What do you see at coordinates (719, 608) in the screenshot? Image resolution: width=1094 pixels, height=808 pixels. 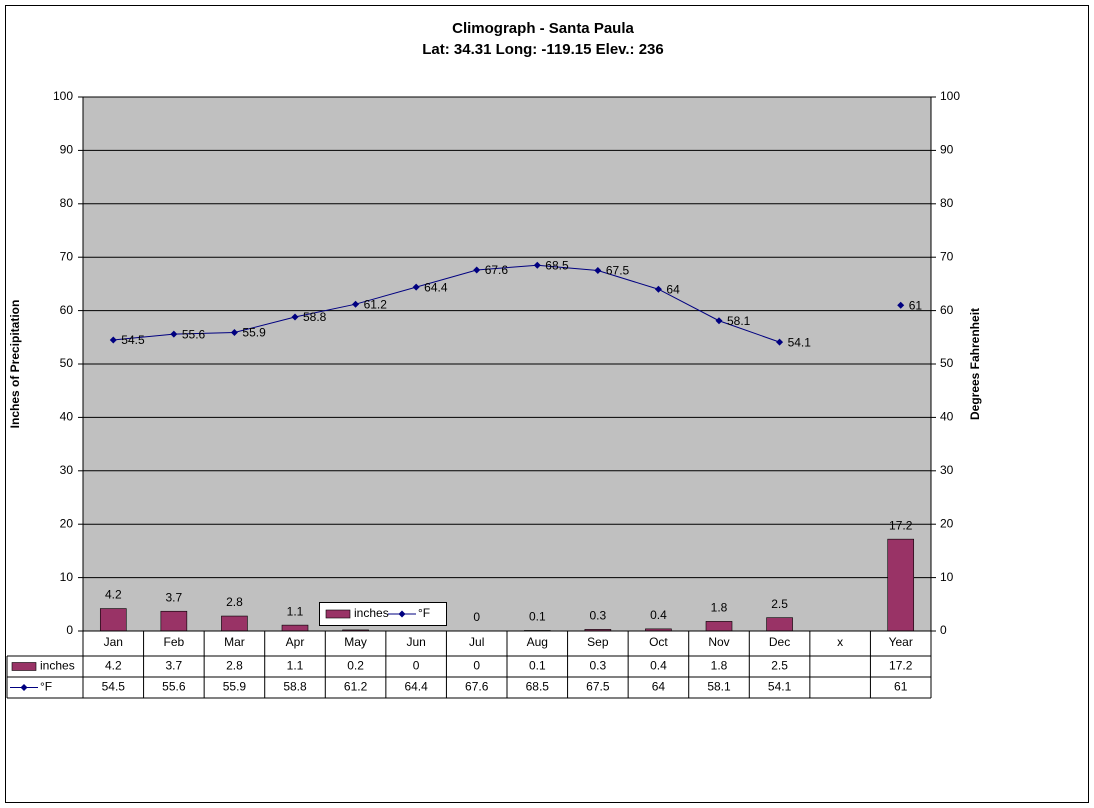 I see `data-label: 1.8` at bounding box center [719, 608].